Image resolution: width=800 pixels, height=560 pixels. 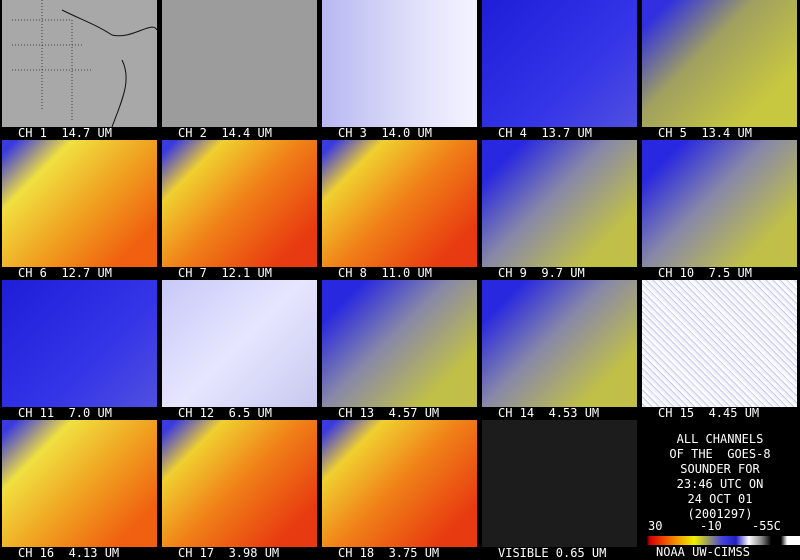 I want to click on channel-label: CH 13 4.57 UM, so click(x=389, y=413).